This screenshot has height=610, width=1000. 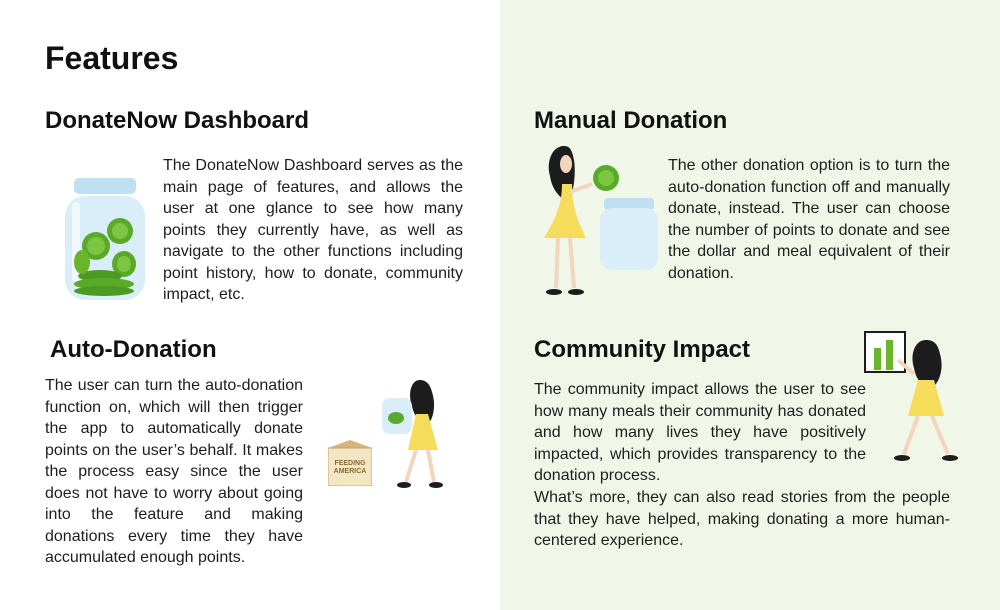 What do you see at coordinates (112, 58) in the screenshot?
I see `page-title: Features` at bounding box center [112, 58].